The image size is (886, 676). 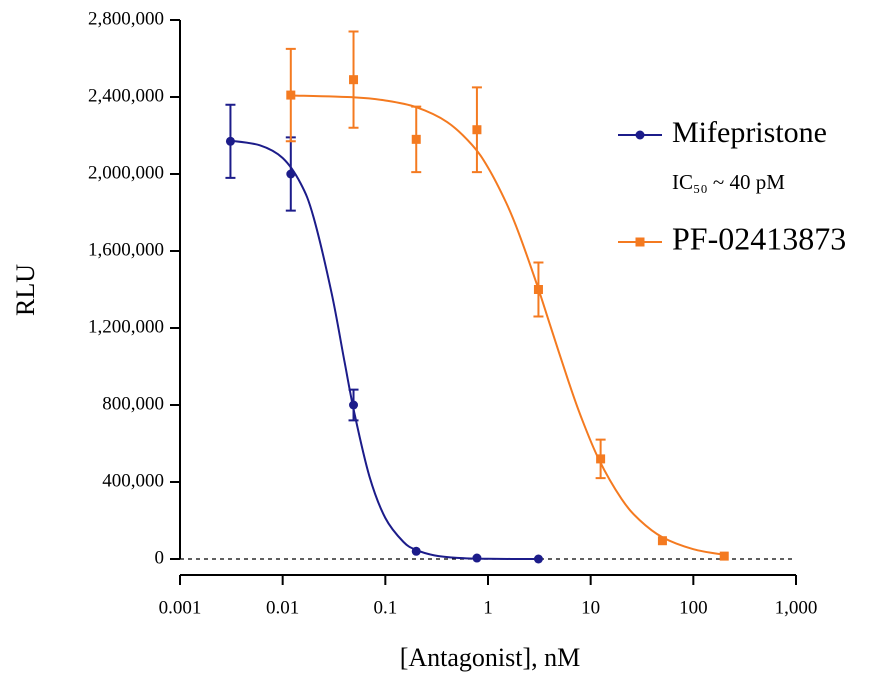 I want to click on annotation: IC₅₀ ~ 40 pM, so click(x=728, y=182).